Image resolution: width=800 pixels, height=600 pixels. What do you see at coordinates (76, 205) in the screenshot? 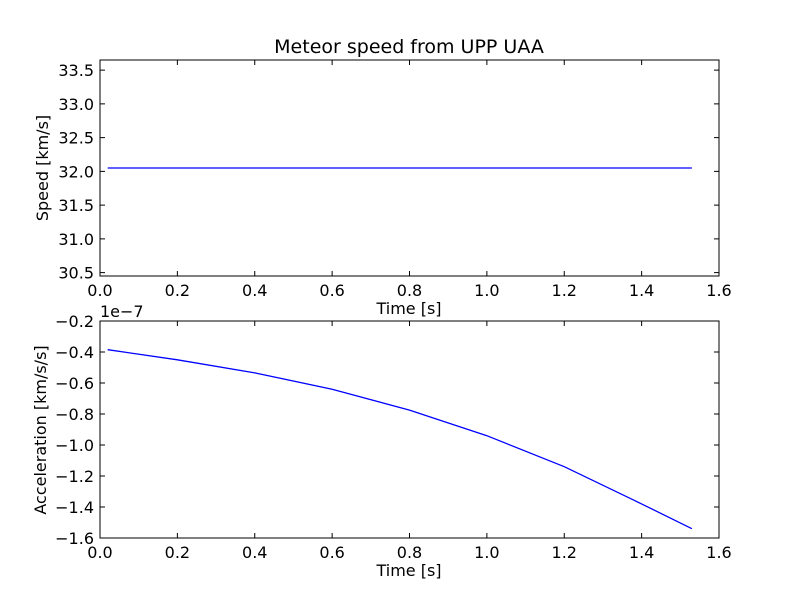
I see `speed-y-tick-label: 31.5` at bounding box center [76, 205].